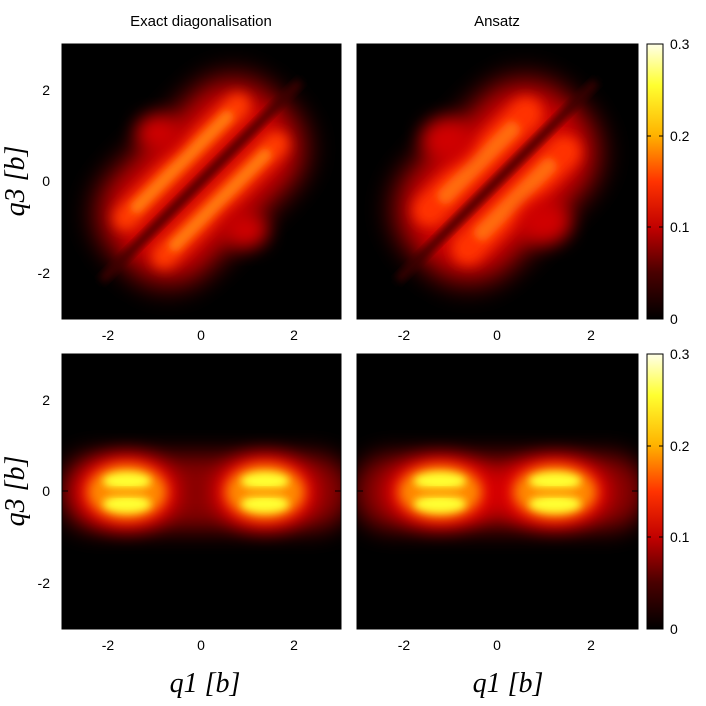  Describe the element at coordinates (201, 21) in the screenshot. I see `panel-title-exact: Exact diagonalisation` at that location.